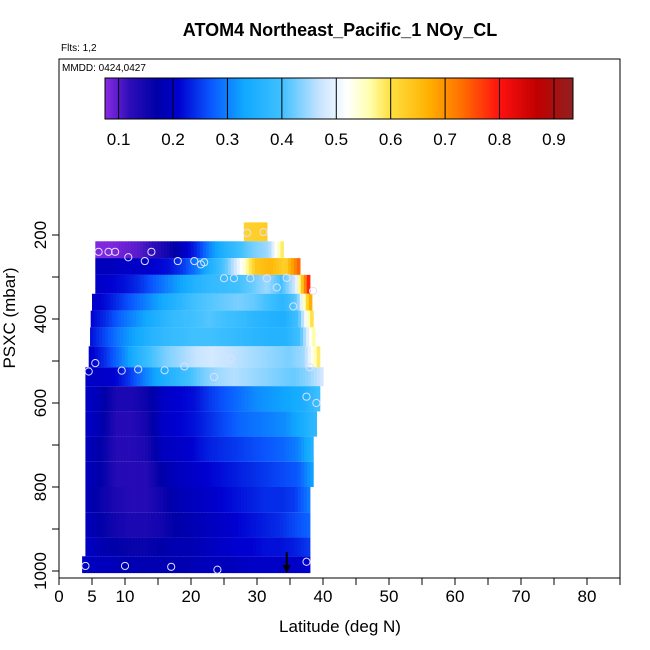  I want to click on dates-label: MMDD: 0424,0427, so click(104, 68).